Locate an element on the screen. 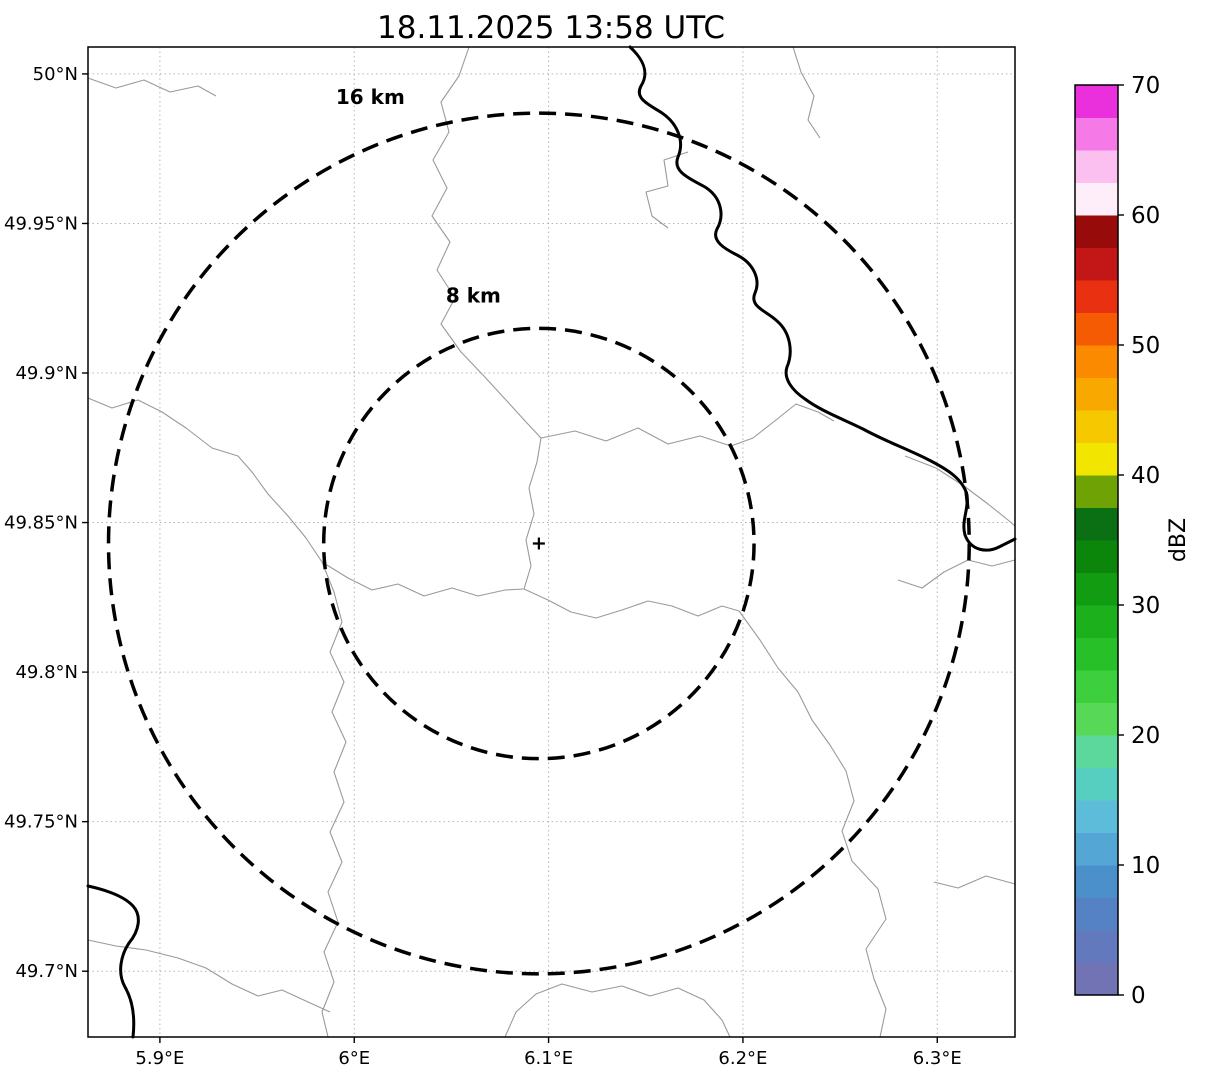  y-tick-label: 49.9°N is located at coordinates (46, 373).